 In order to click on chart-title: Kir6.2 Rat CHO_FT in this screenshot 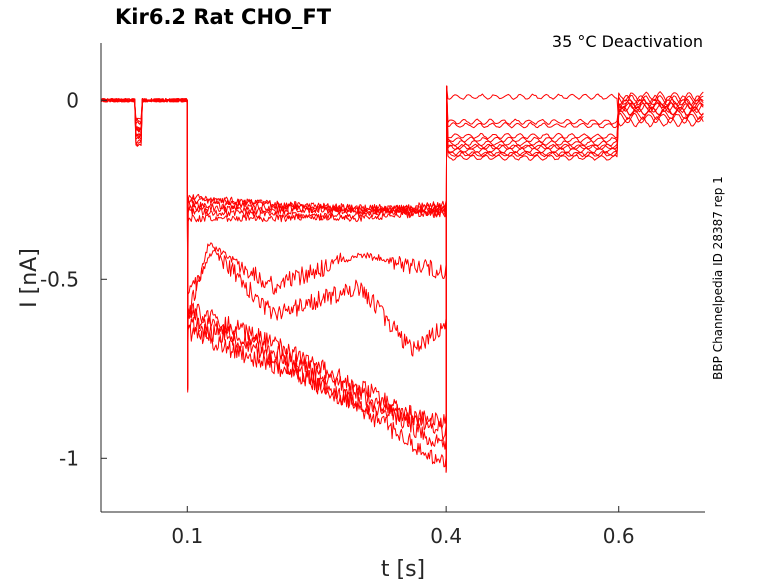, I will do `click(223, 17)`.